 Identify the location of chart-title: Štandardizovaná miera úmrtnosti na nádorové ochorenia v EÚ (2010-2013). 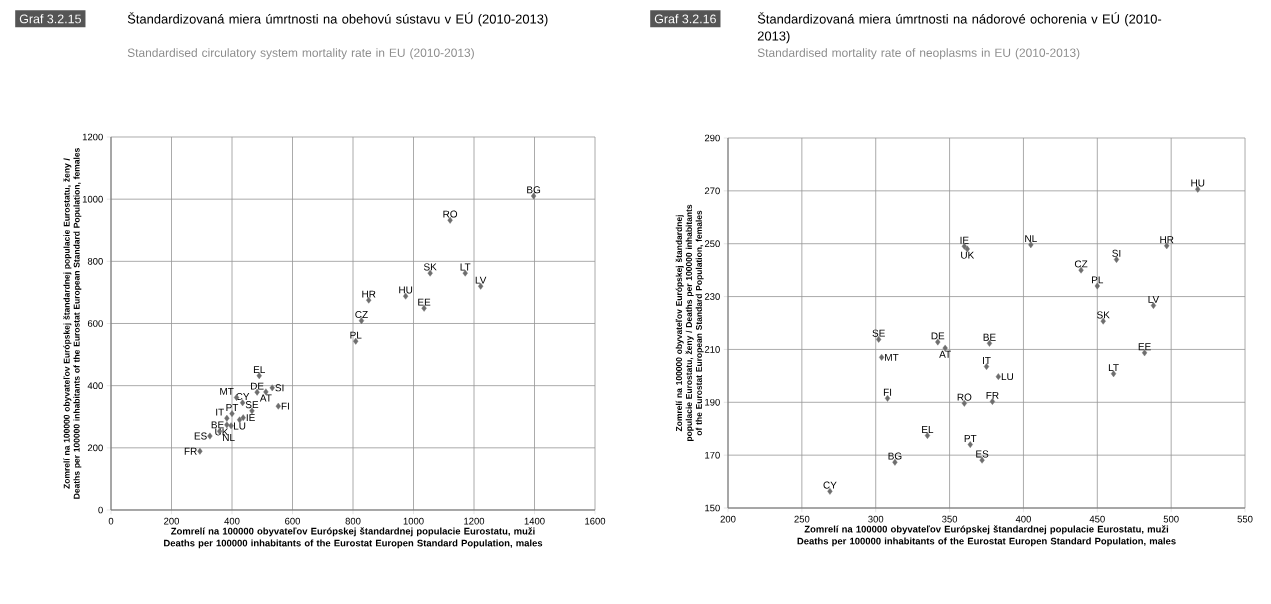
(959, 28).